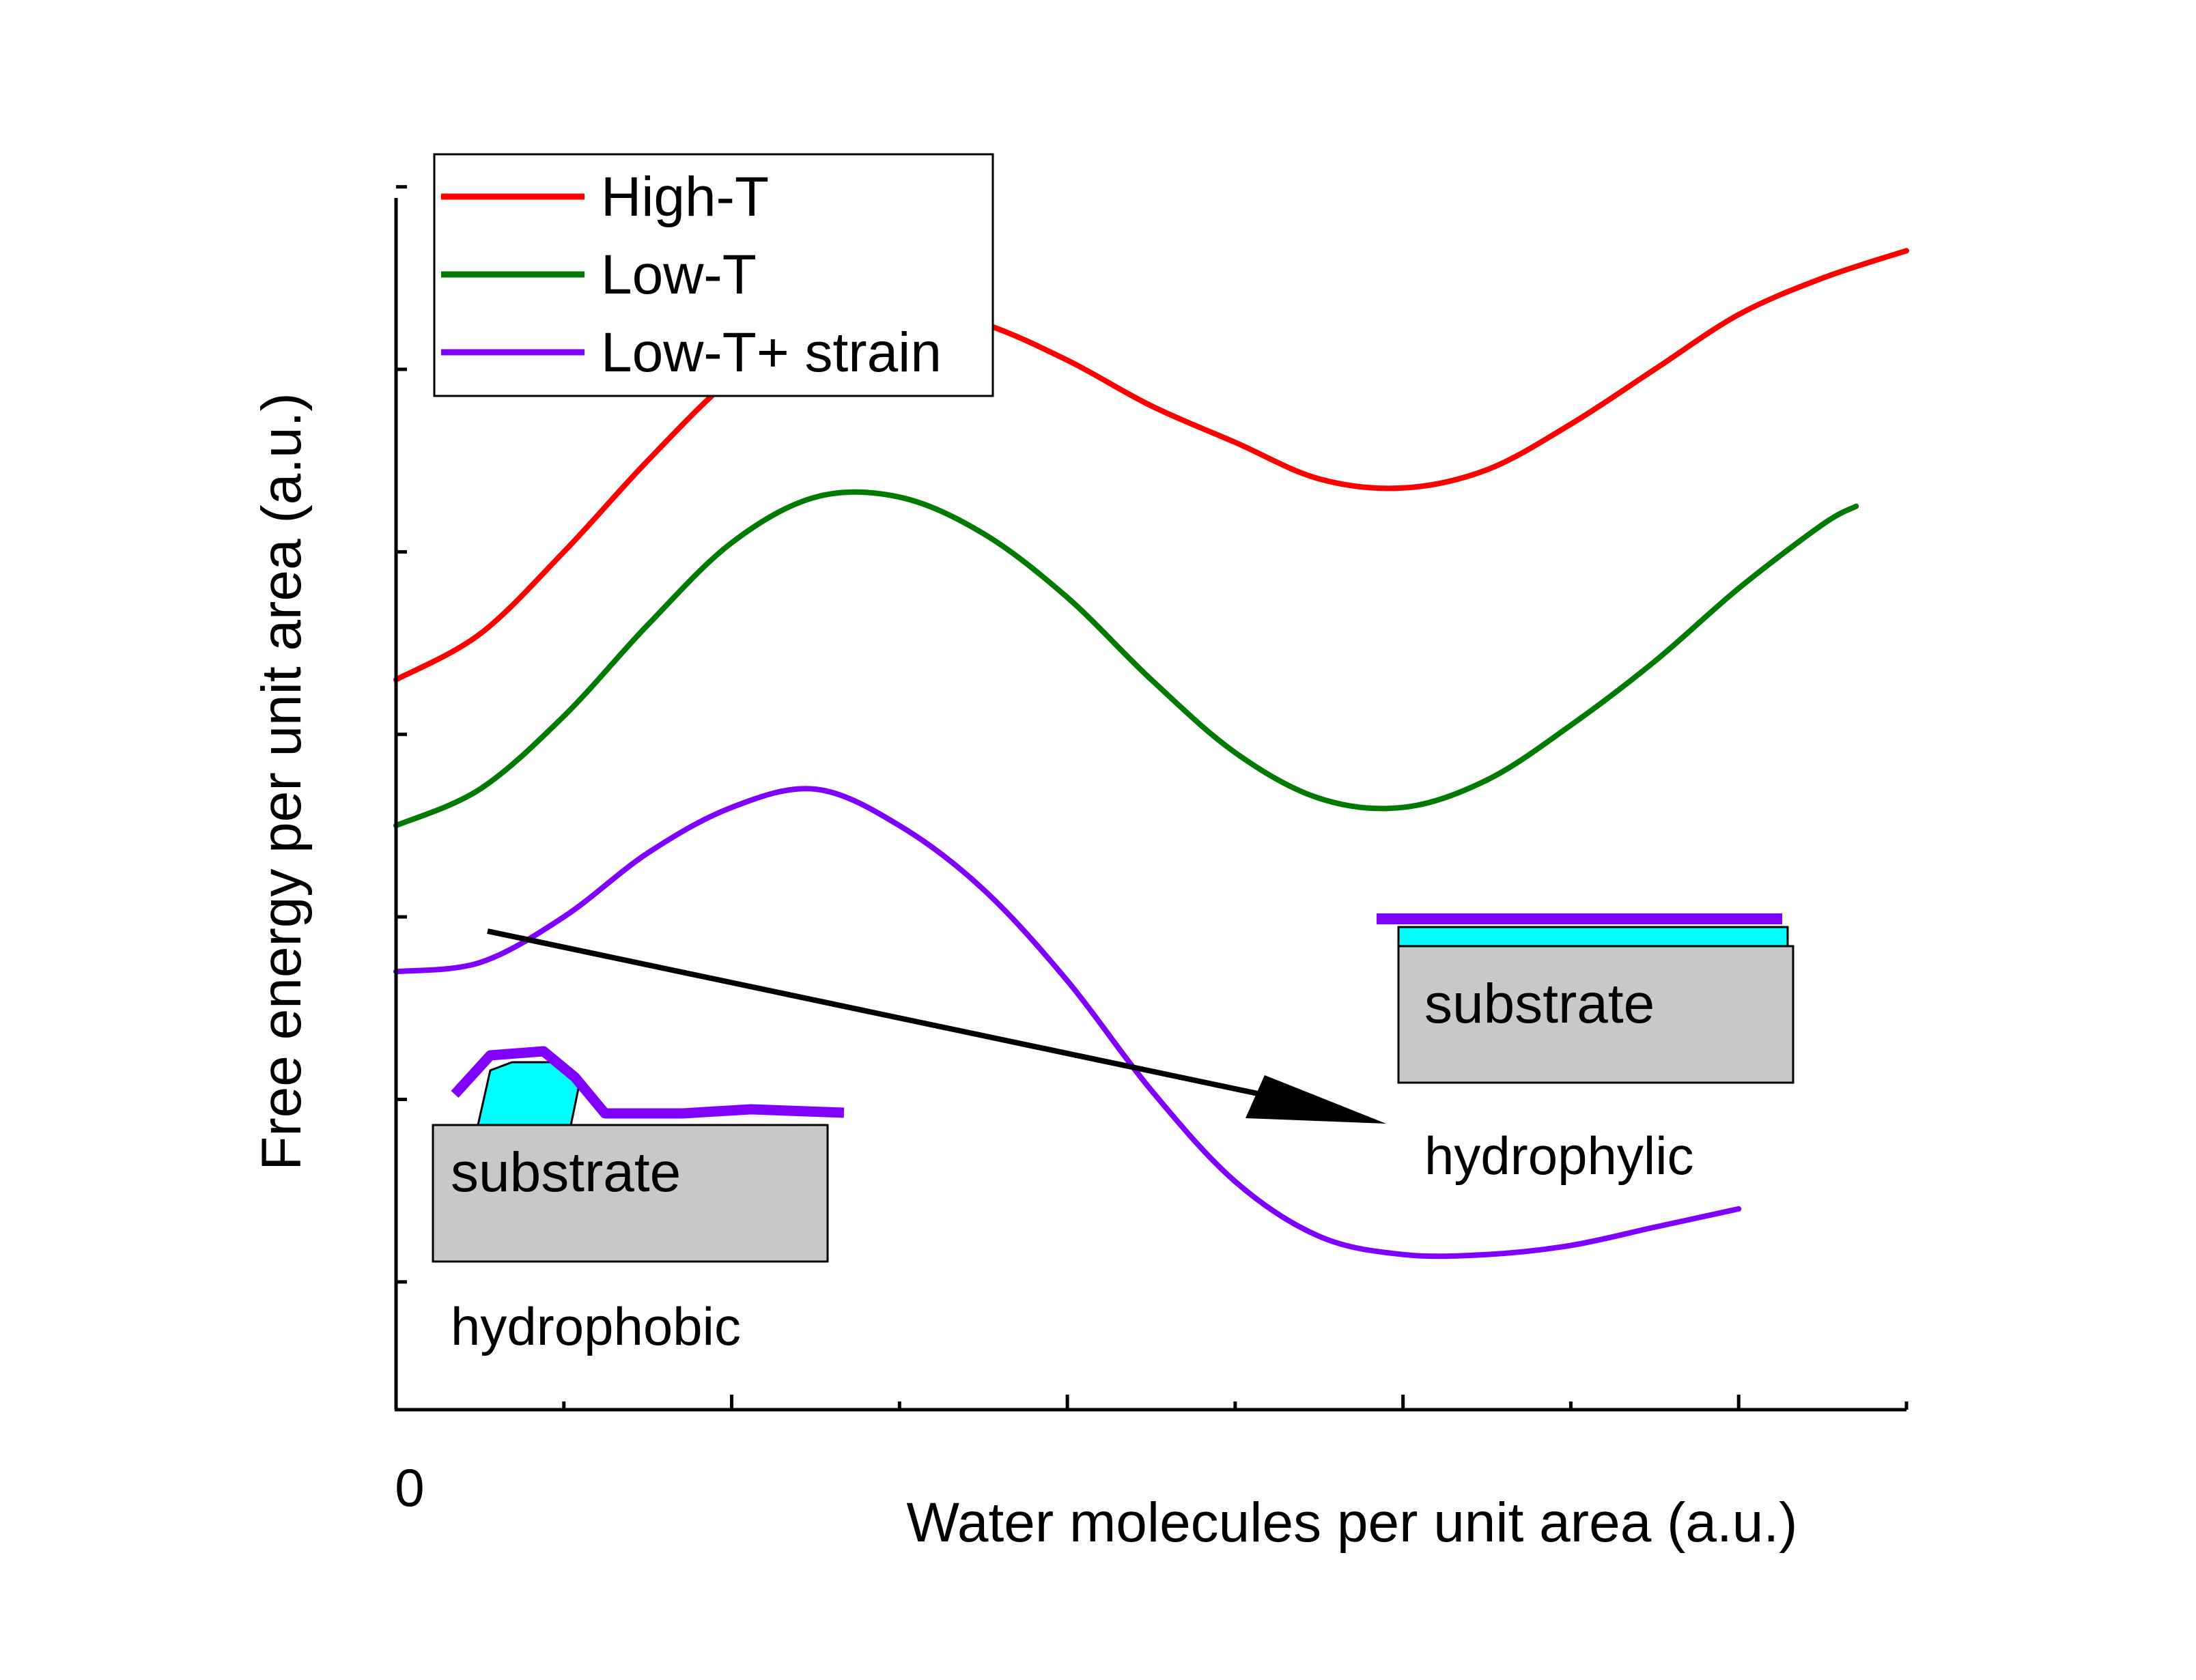 The width and height of the screenshot is (2196, 1680). I want to click on y-axis-label: Free energy per unit area (a.u.), so click(282, 781).